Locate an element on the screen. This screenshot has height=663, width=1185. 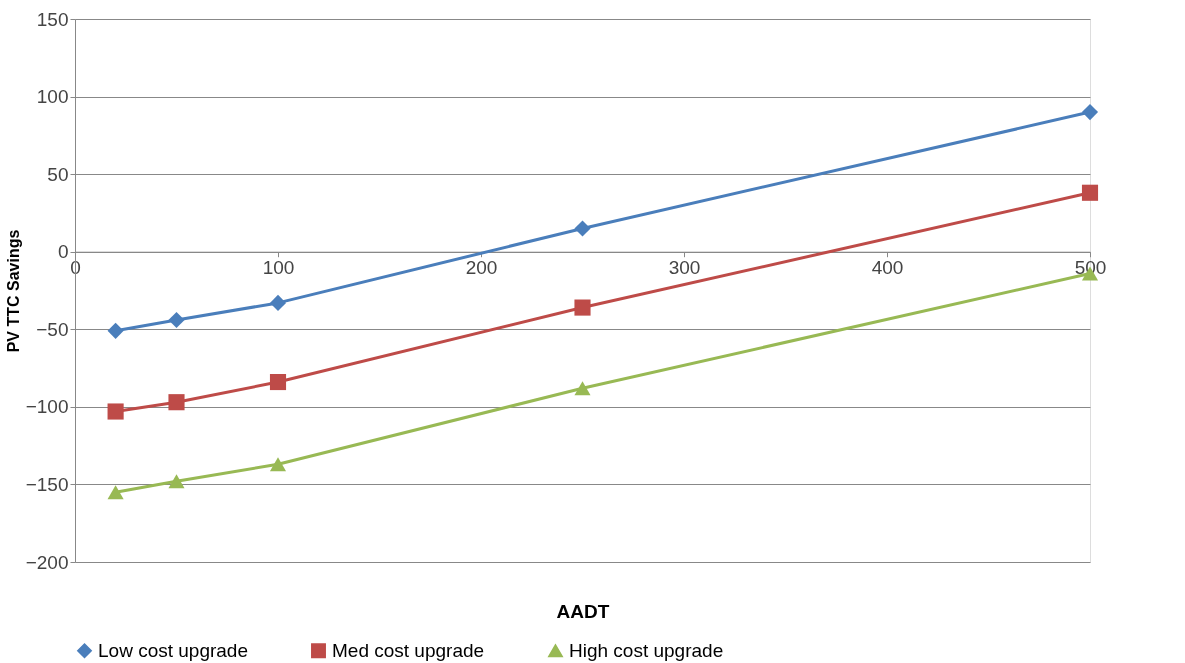
legend-label: Low cost upgrade is located at coordinates (173, 650).